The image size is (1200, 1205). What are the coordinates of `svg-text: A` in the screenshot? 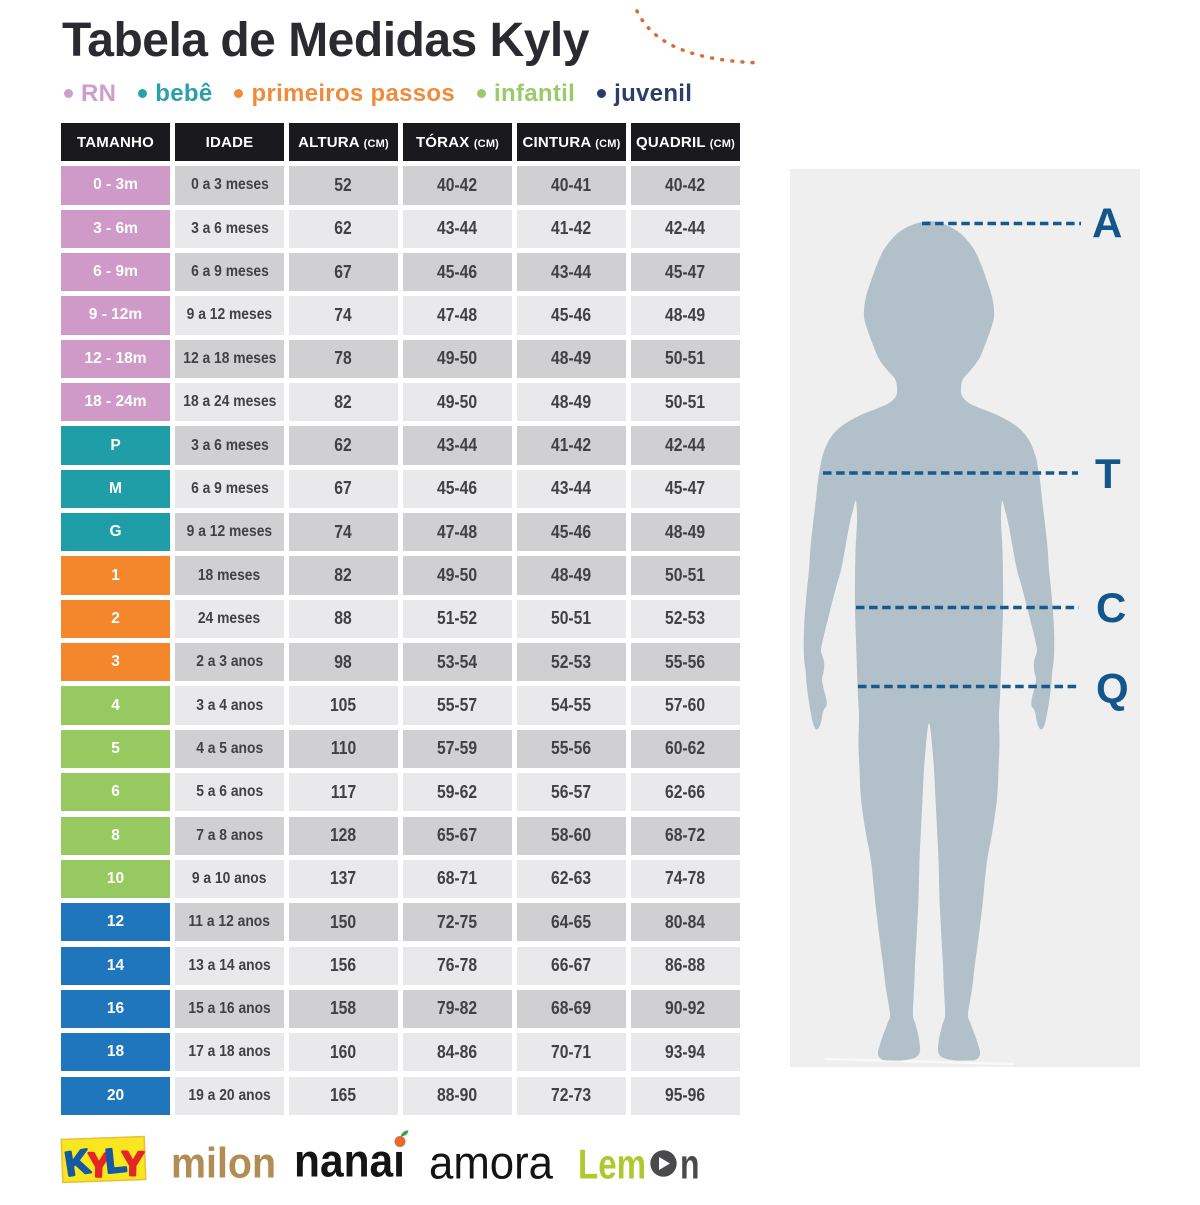 It's located at (1107, 223).